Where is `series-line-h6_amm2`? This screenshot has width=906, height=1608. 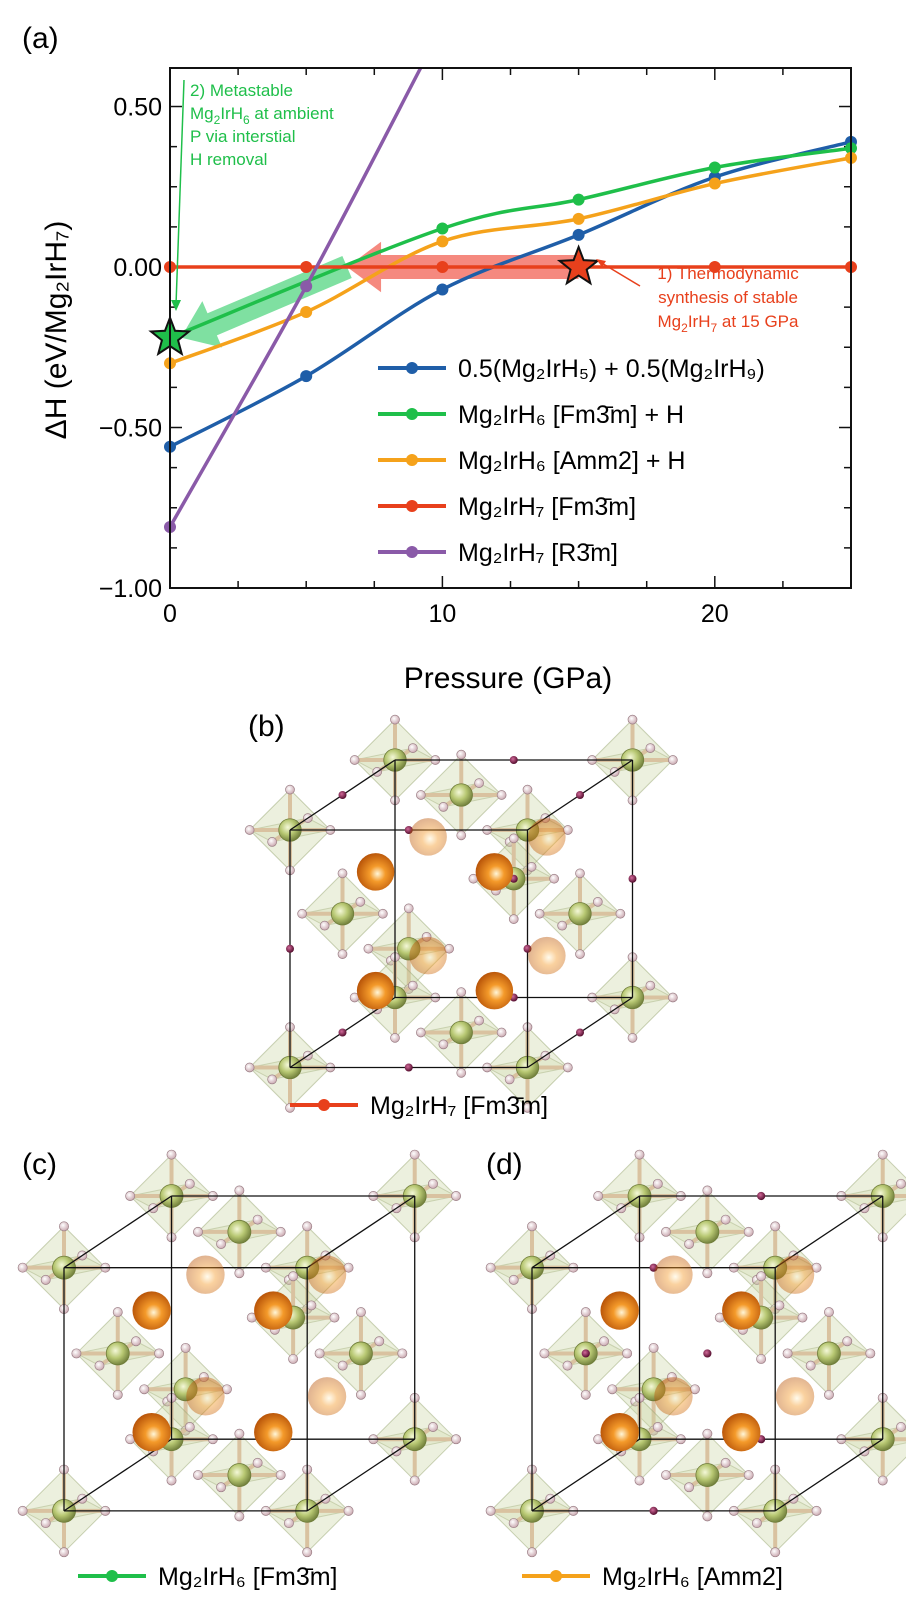 series-line-h6_amm2 is located at coordinates (510, 260).